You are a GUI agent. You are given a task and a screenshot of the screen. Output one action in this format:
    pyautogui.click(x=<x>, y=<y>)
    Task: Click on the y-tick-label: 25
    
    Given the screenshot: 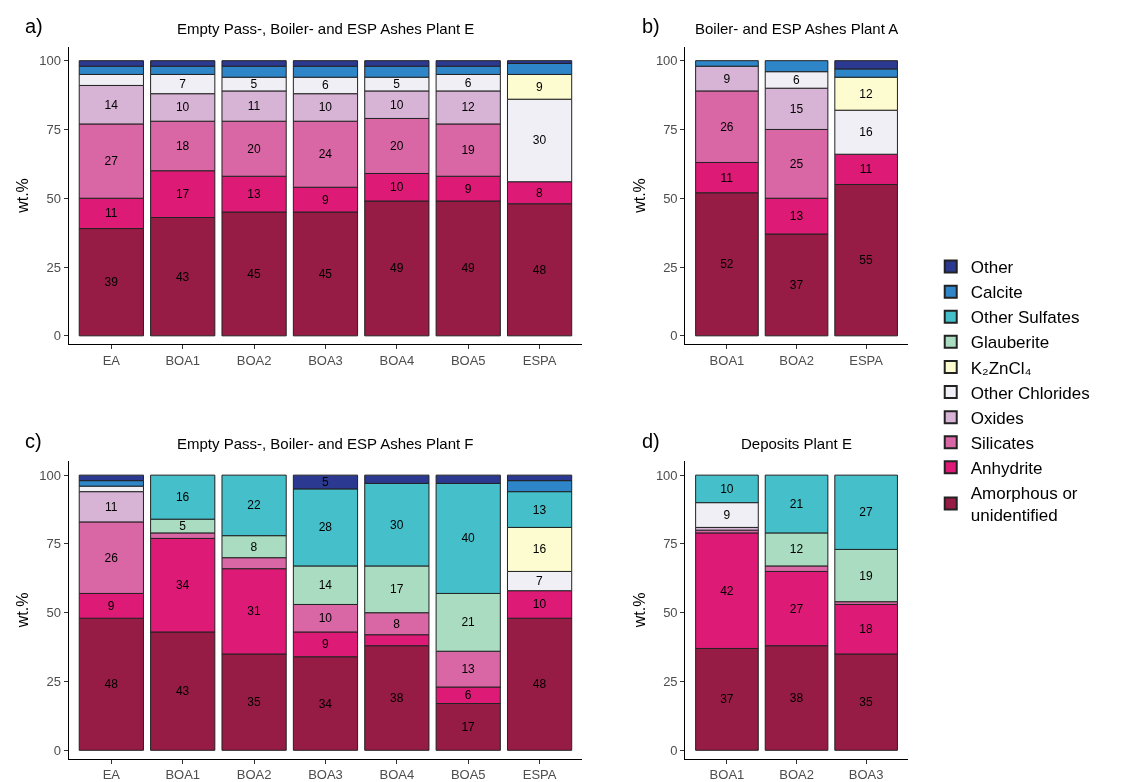 What is the action you would take?
    pyautogui.click(x=670, y=682)
    